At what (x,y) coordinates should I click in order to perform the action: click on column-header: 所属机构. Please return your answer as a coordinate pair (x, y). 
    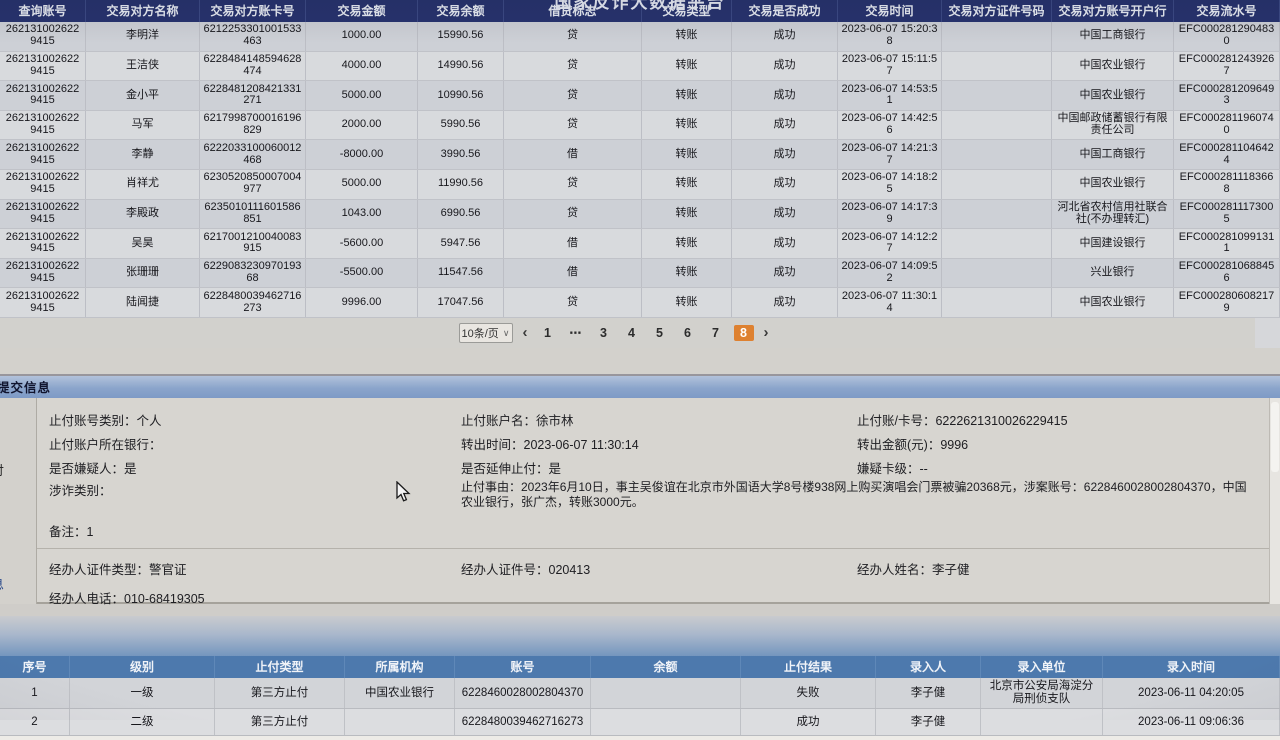
    Looking at the image, I should click on (400, 666).